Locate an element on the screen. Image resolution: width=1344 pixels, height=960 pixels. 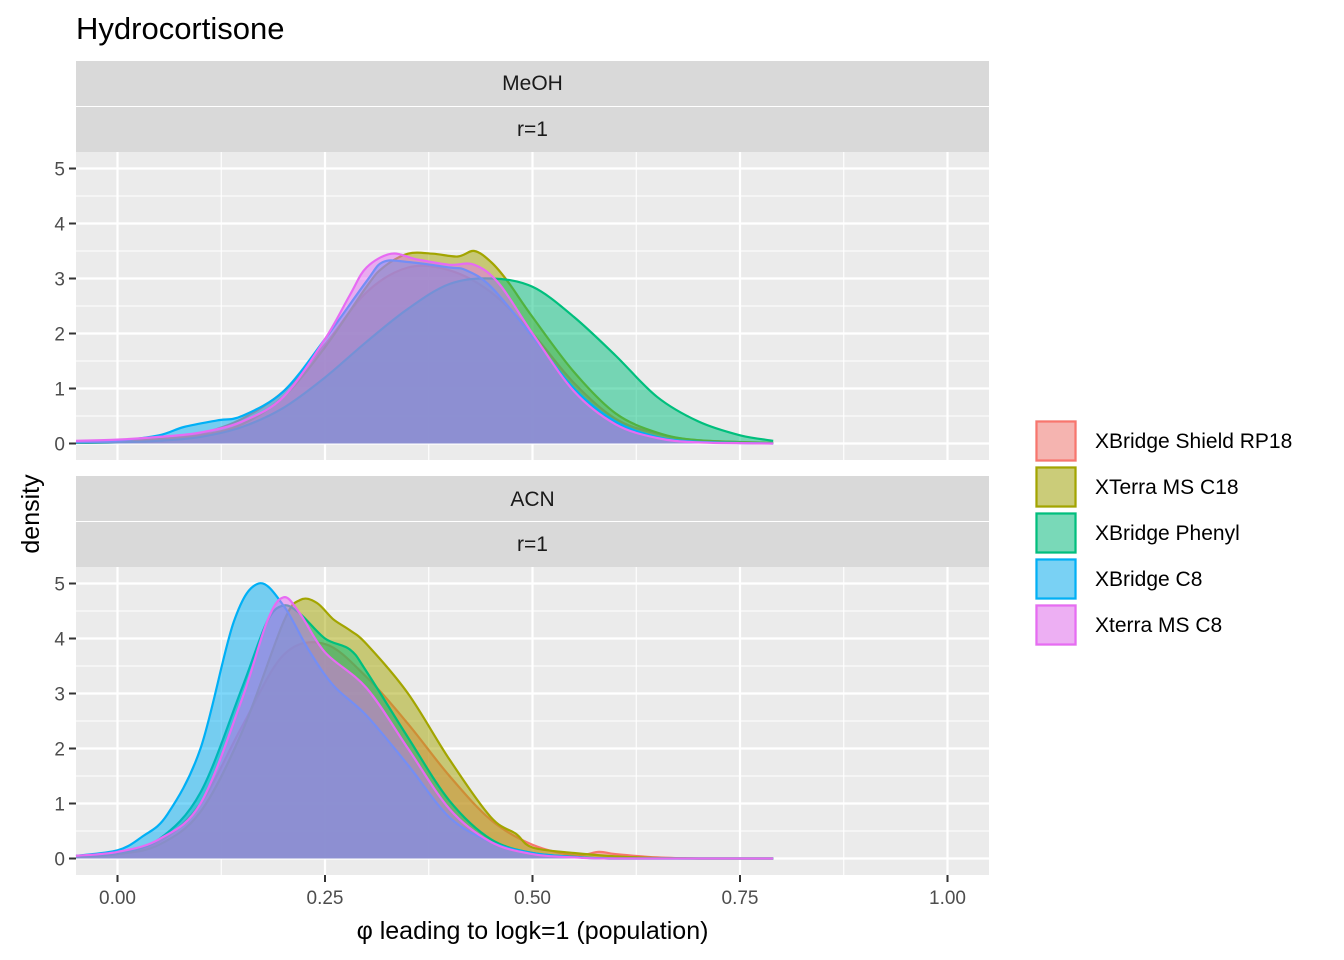
strip-meoh-r-label: r=1 is located at coordinates (532, 129).